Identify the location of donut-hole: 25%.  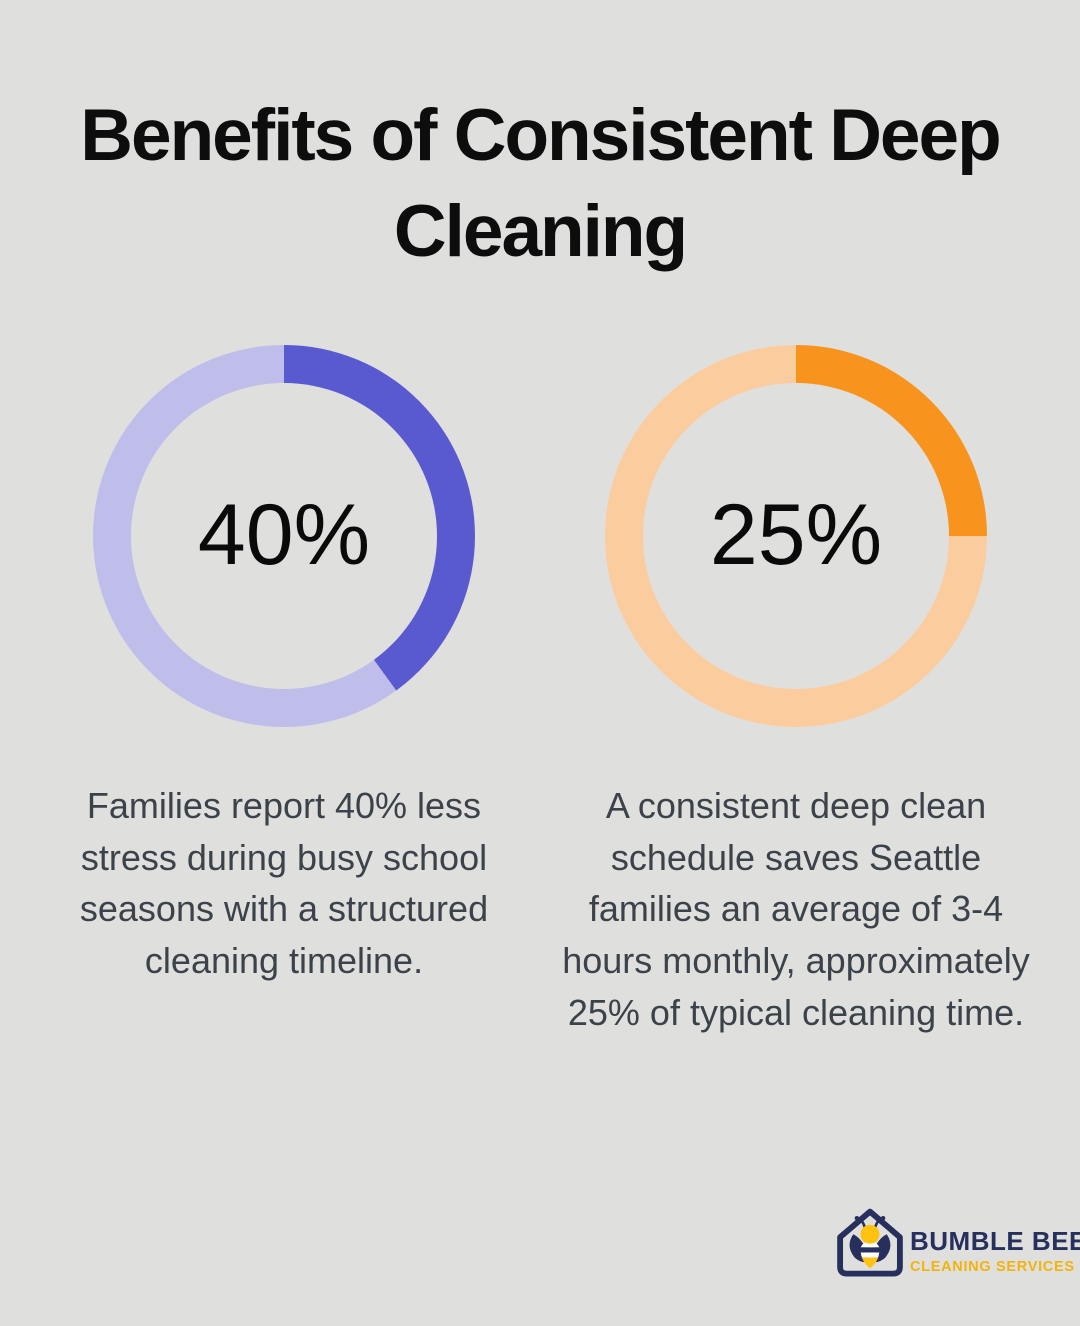
(796, 535).